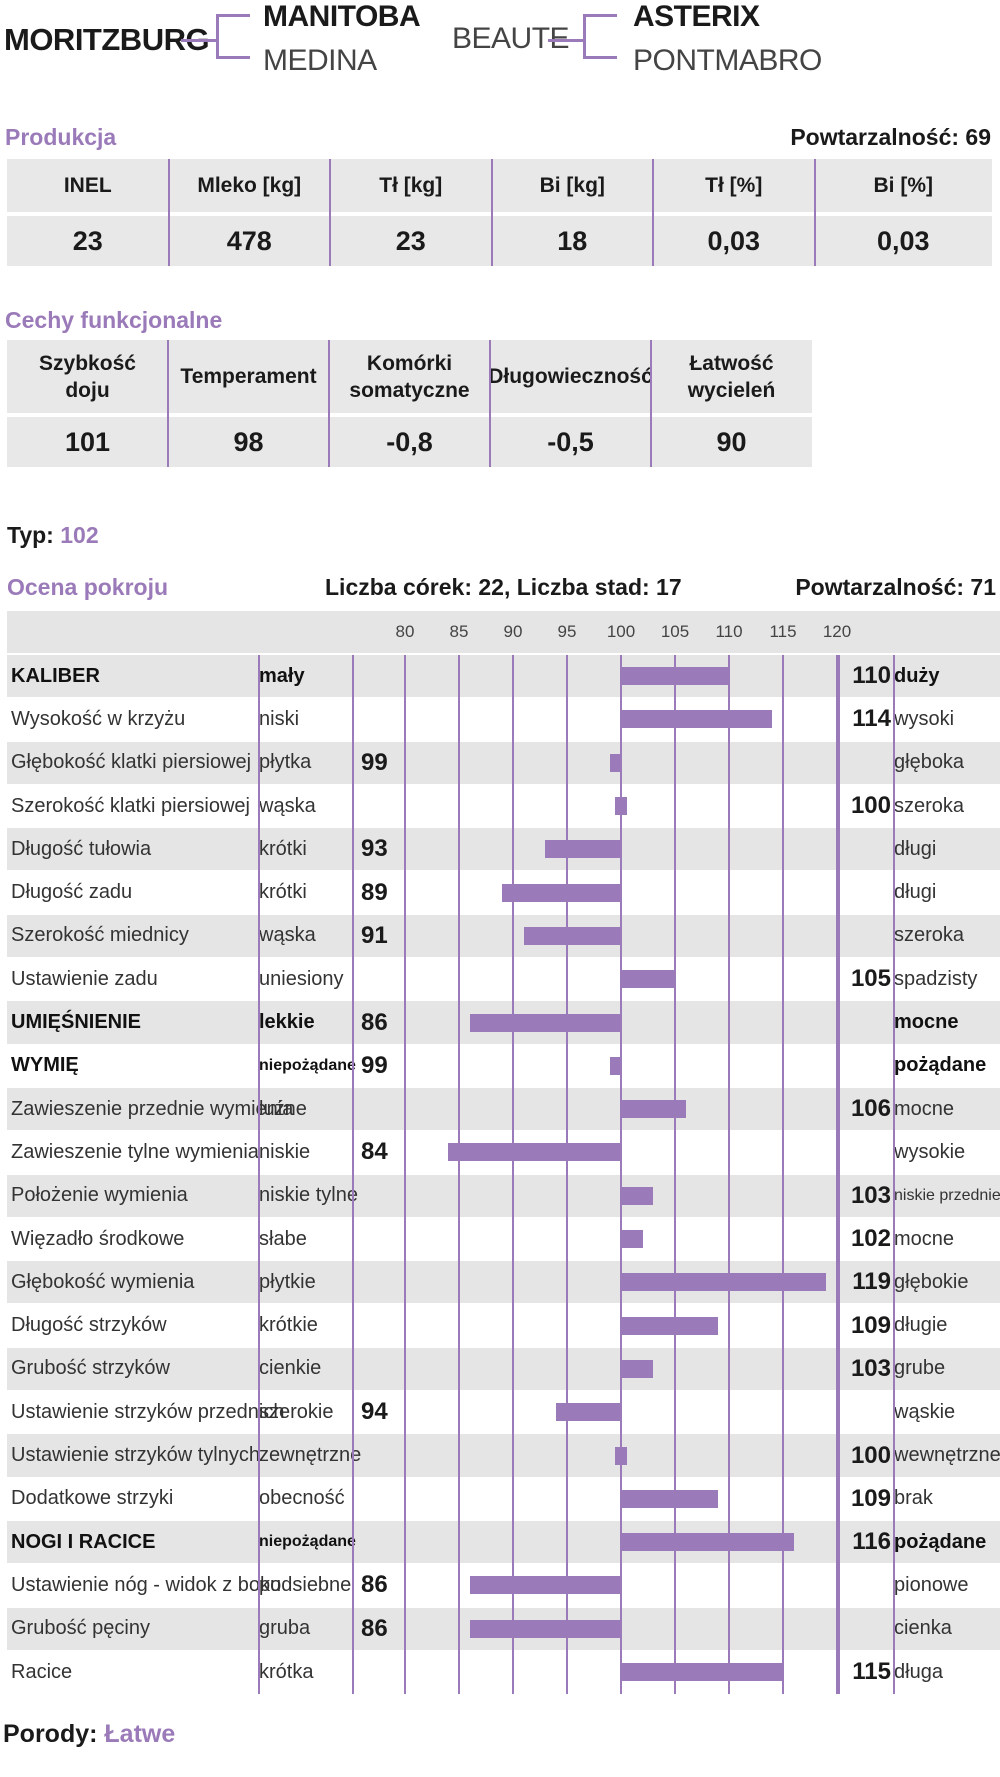  I want to click on trait-row: WYMIĘ niepożądane pożądane 99, so click(503, 1065).